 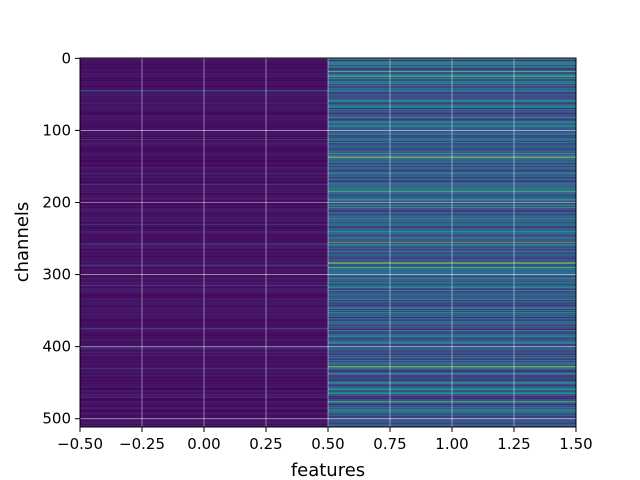 What do you see at coordinates (56, 275) in the screenshot?
I see `y-tick-label: 300` at bounding box center [56, 275].